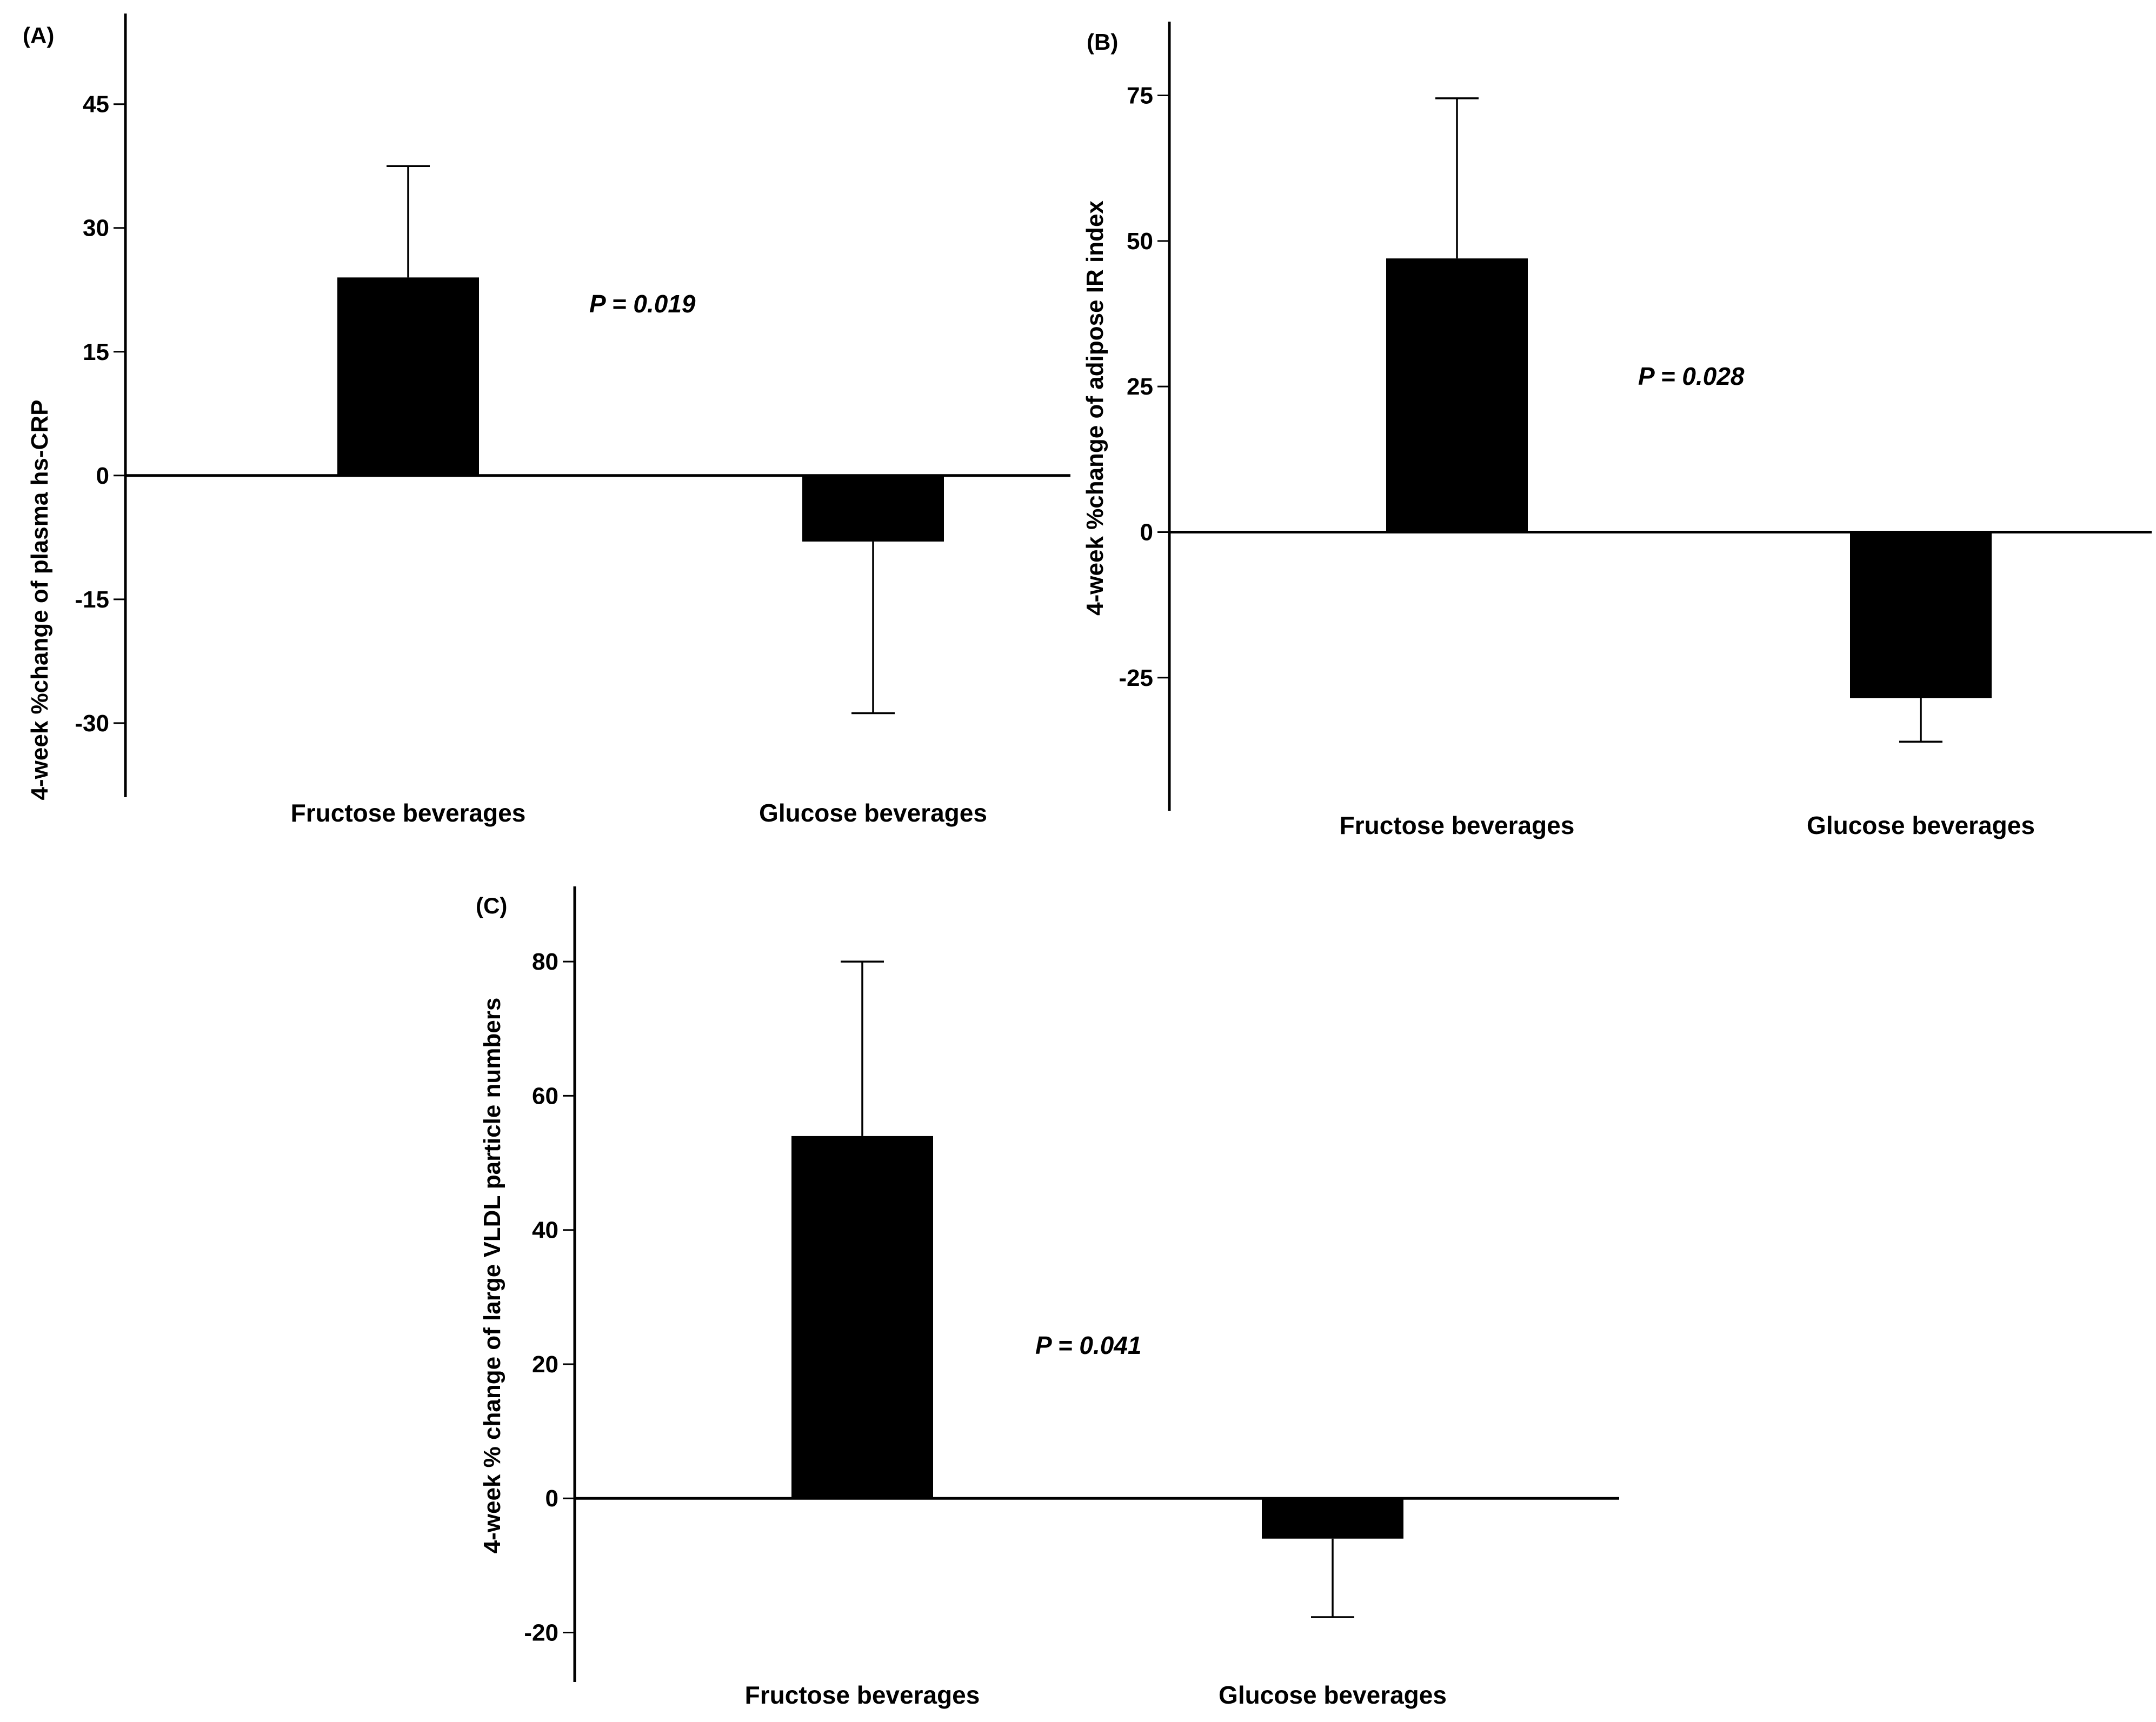 The width and height of the screenshot is (2156, 1722). Describe the element at coordinates (1095, 408) in the screenshot. I see `y-axis-title-b: 4-week %change of adipose IR index` at that location.